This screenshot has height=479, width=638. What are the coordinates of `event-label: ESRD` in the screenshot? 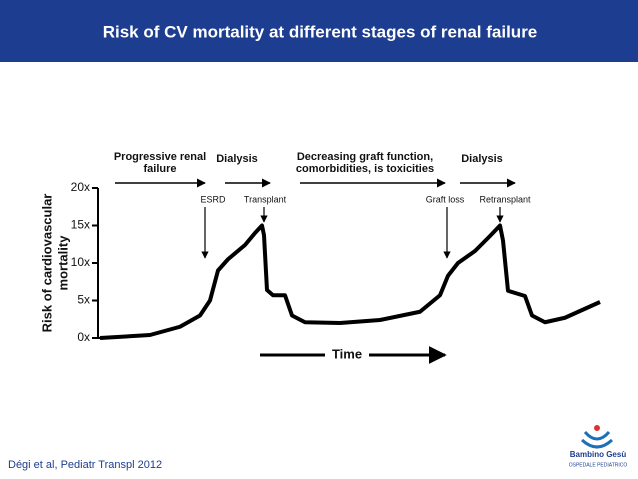 It's located at (213, 199).